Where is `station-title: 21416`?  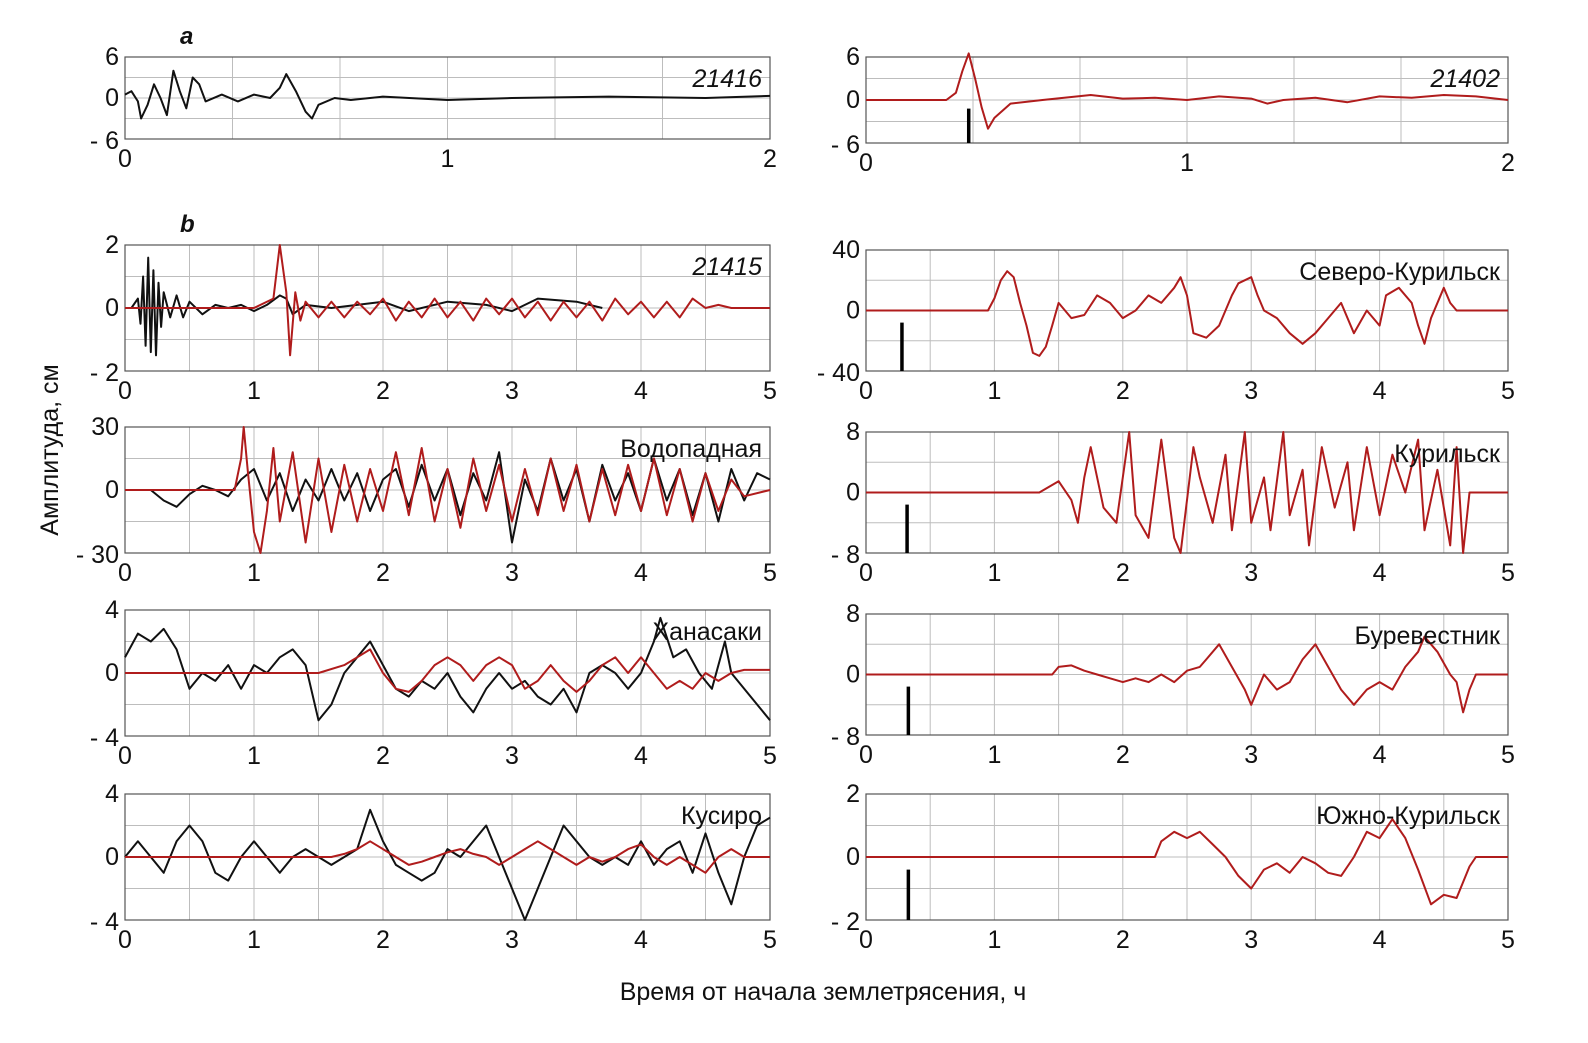
station-title: 21416 is located at coordinates (726, 79).